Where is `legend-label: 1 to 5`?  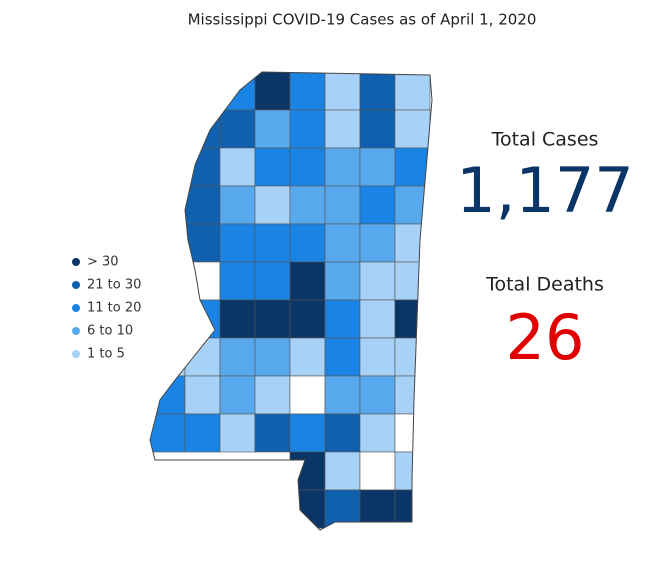 legend-label: 1 to 5 is located at coordinates (106, 354).